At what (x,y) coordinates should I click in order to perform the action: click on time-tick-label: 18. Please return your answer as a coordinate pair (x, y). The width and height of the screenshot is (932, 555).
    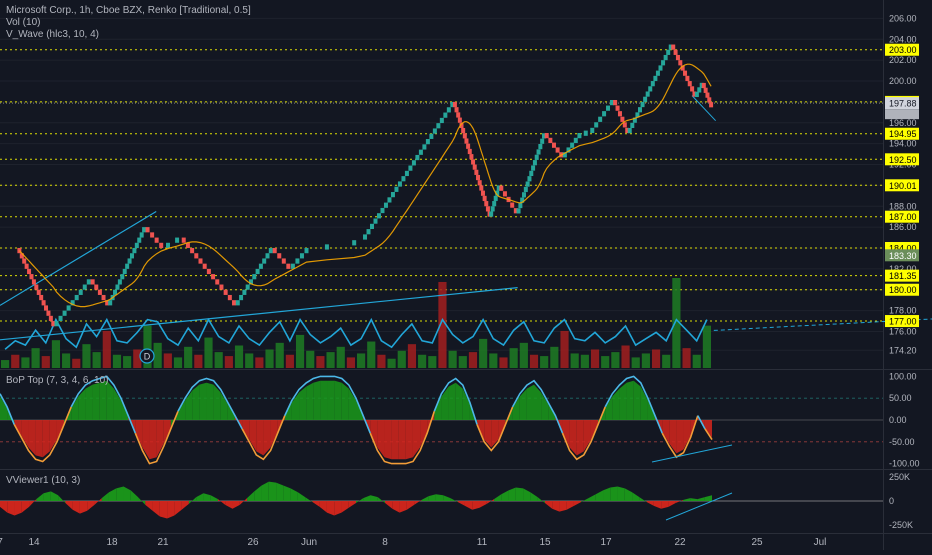
    Looking at the image, I should click on (112, 542).